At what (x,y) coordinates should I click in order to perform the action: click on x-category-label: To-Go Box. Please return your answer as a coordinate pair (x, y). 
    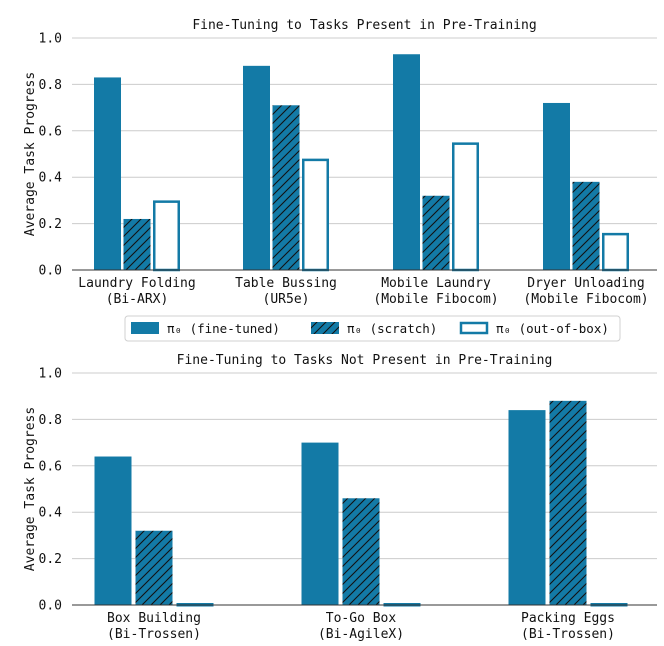
    Looking at the image, I should click on (361, 618).